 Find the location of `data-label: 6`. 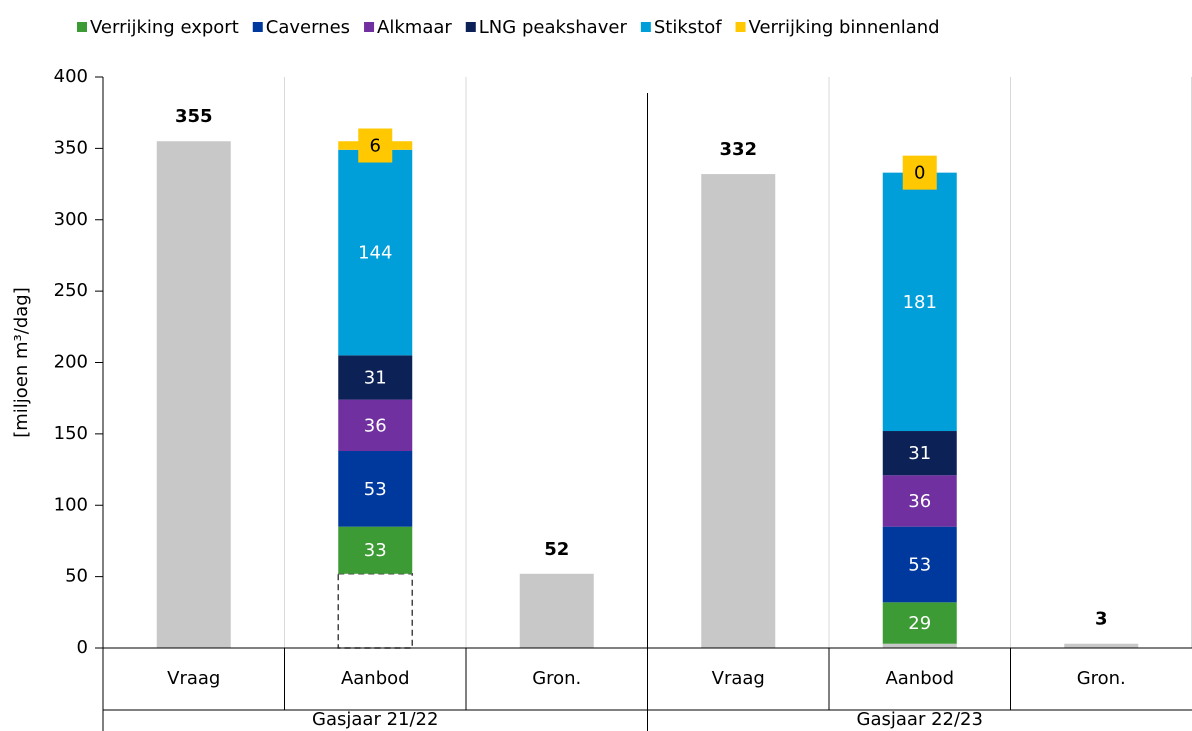

data-label: 6 is located at coordinates (375, 146).